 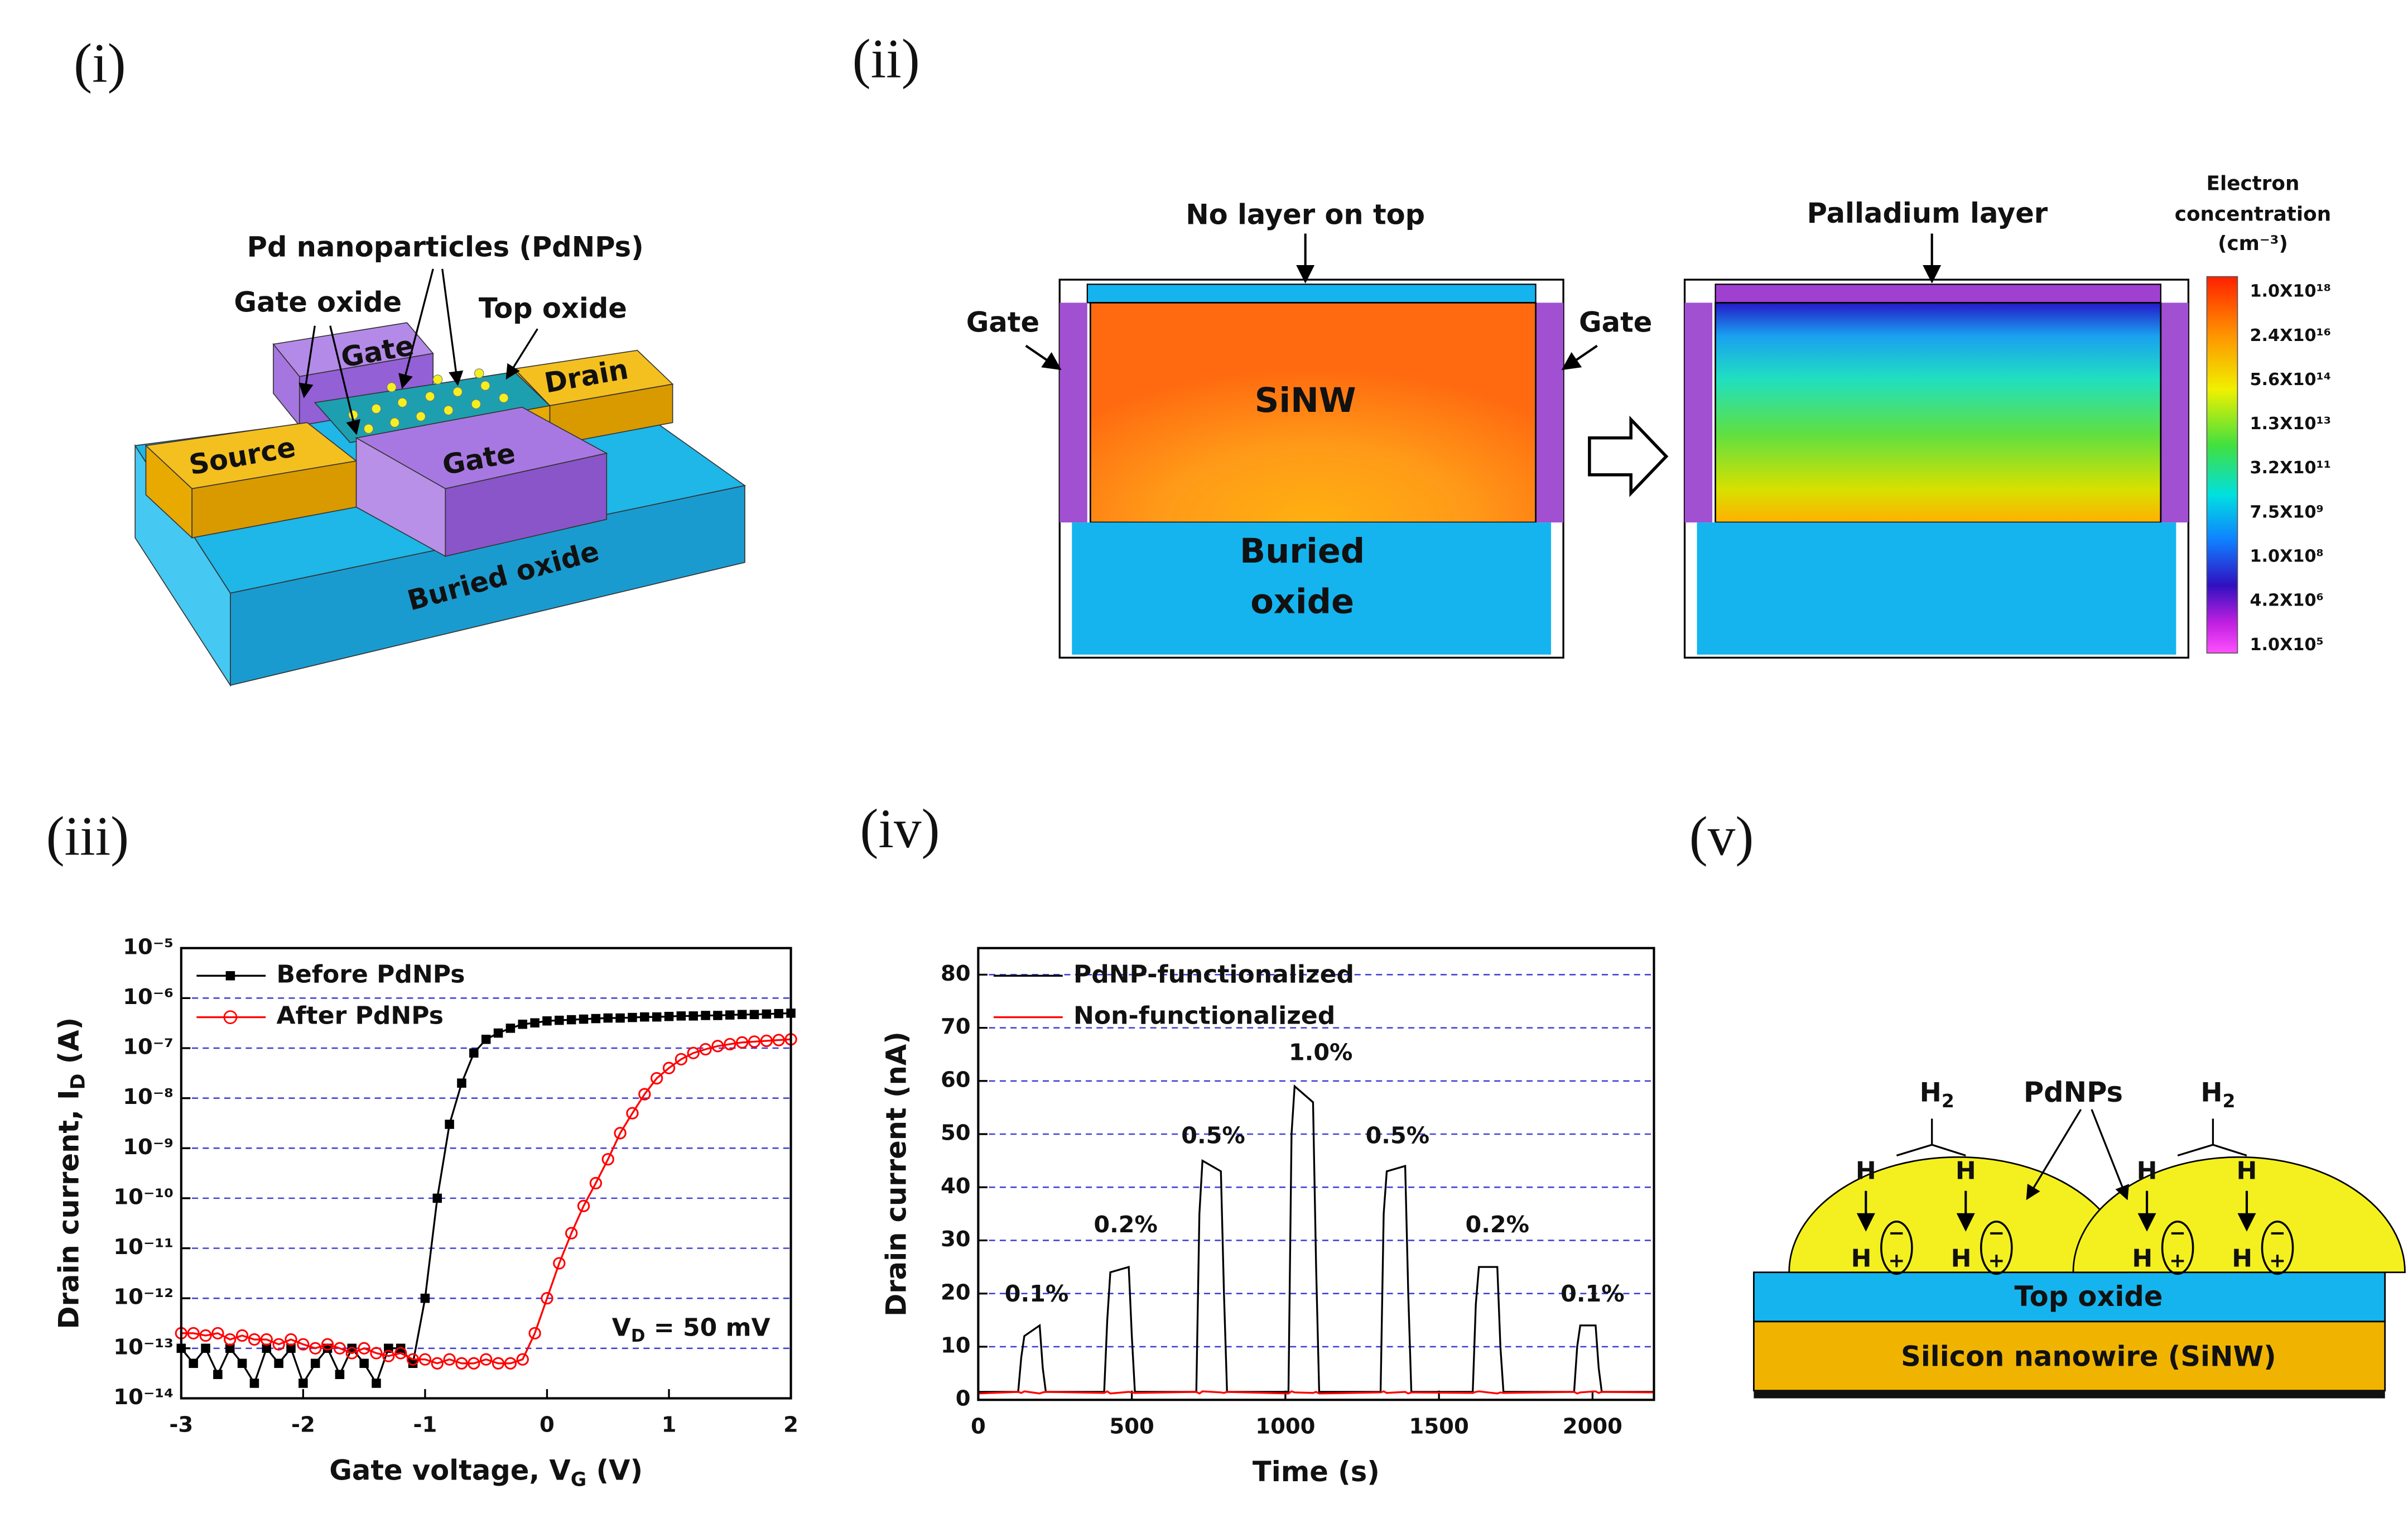 I want to click on x-axis-label: Time (s), so click(x=1316, y=1472).